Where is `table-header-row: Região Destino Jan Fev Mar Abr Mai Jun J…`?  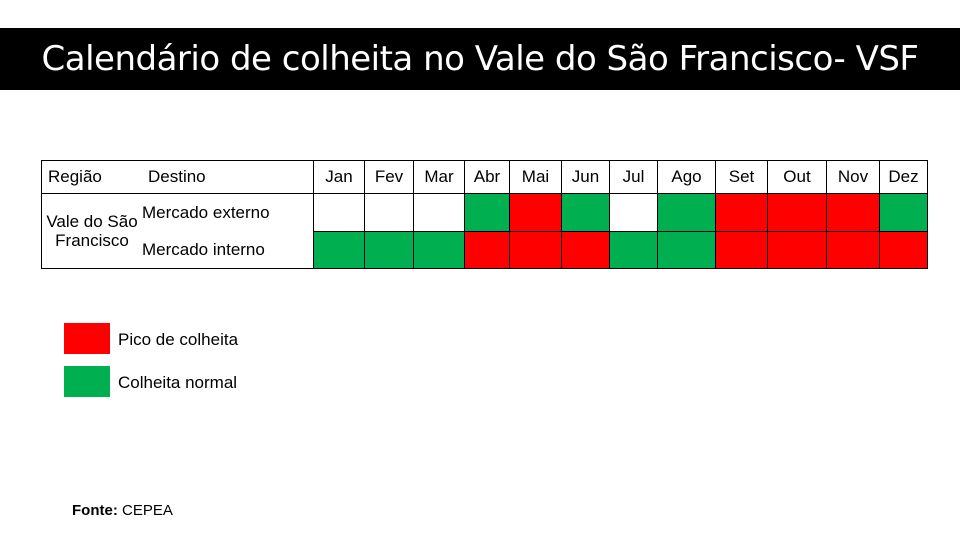
table-header-row: Região Destino Jan Fev Mar Abr Mai Jun J… is located at coordinates (484, 177).